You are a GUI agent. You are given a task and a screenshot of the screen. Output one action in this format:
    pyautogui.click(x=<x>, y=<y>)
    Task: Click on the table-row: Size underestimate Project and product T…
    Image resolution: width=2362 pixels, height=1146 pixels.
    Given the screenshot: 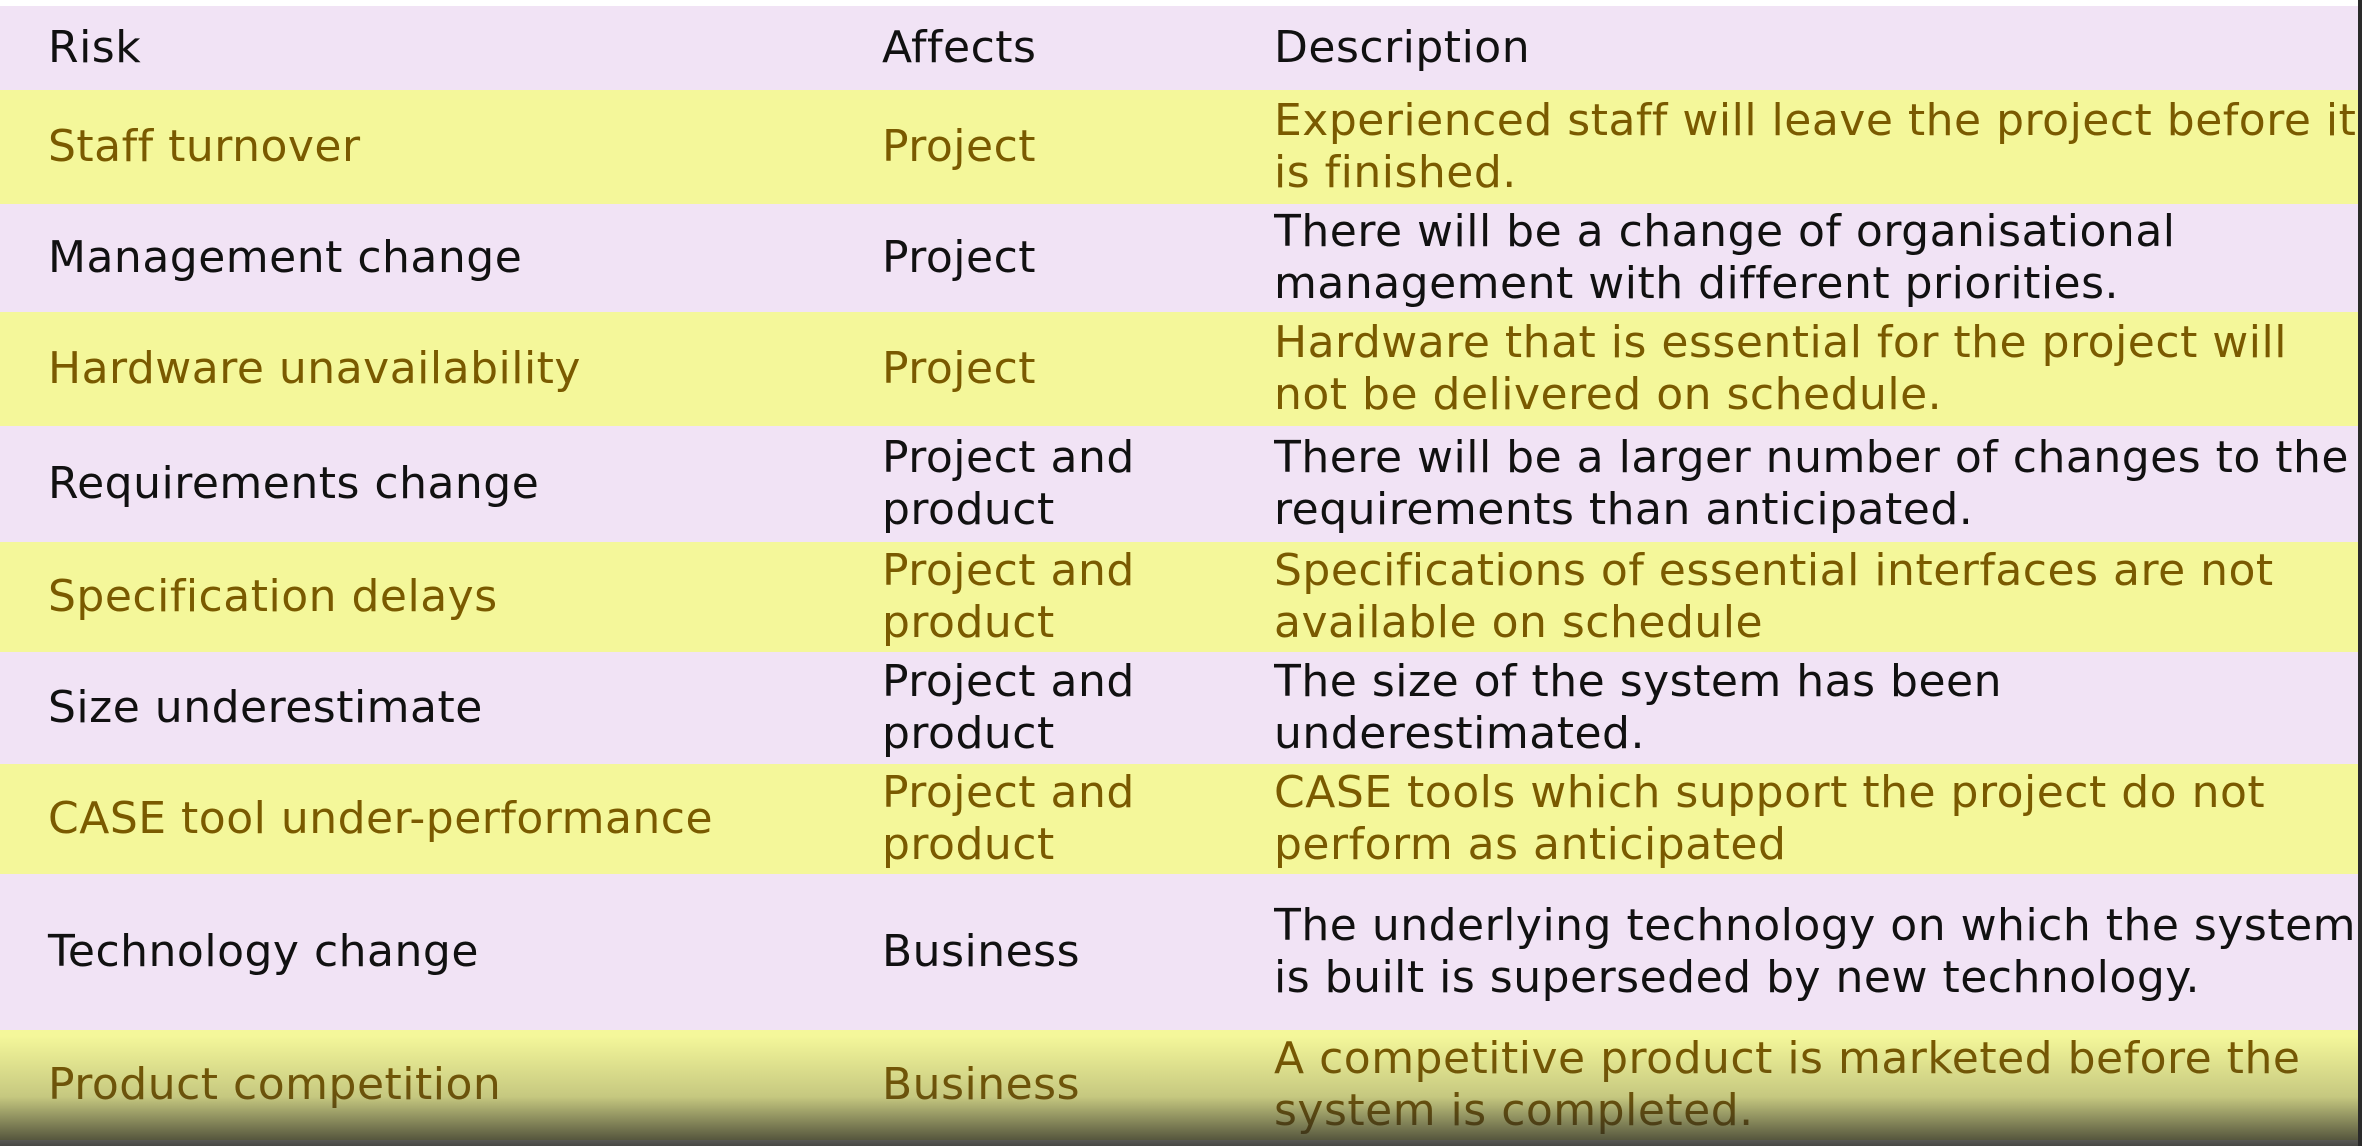 What is the action you would take?
    pyautogui.click(x=1181, y=708)
    